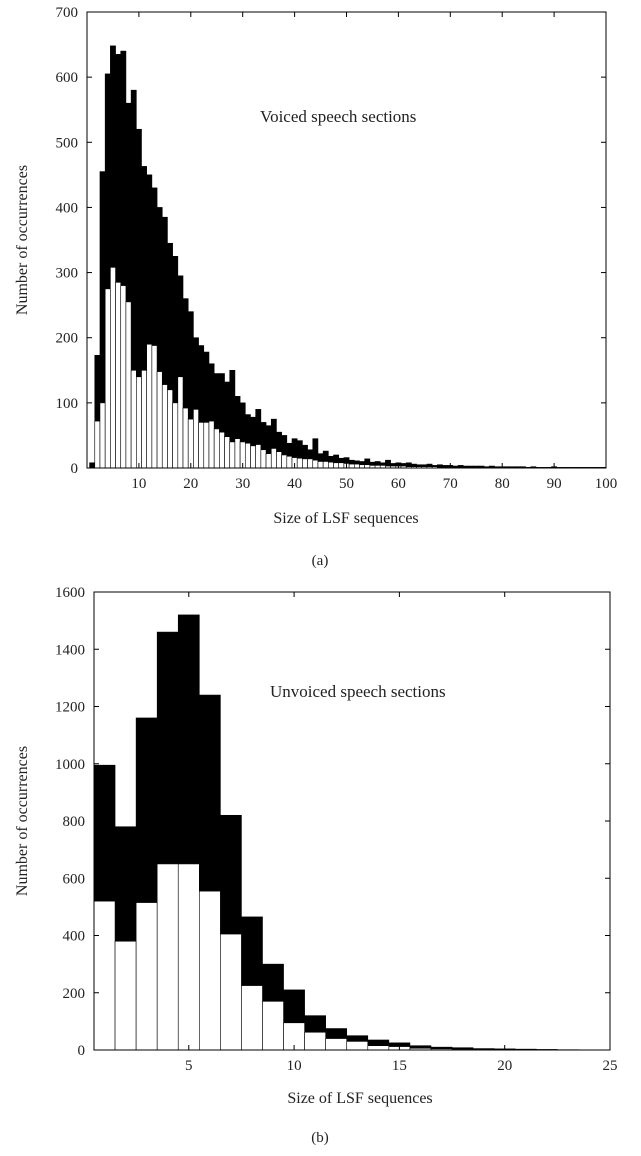 This screenshot has width=641, height=1156. Describe the element at coordinates (67, 274) in the screenshot. I see `y-tick-label-a: 300` at that location.